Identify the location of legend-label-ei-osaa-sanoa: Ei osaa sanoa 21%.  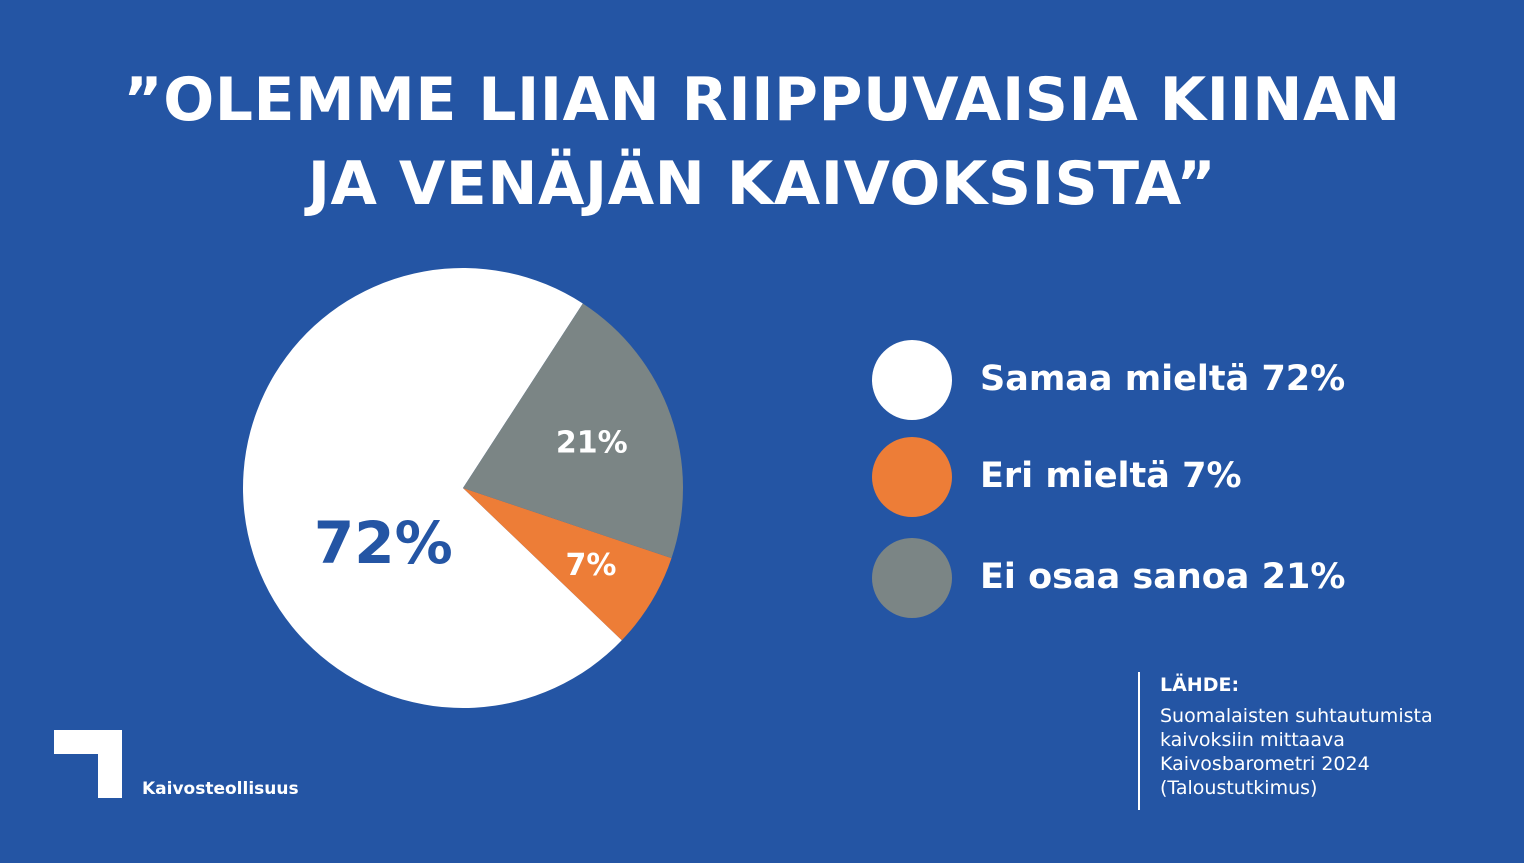
(1163, 577).